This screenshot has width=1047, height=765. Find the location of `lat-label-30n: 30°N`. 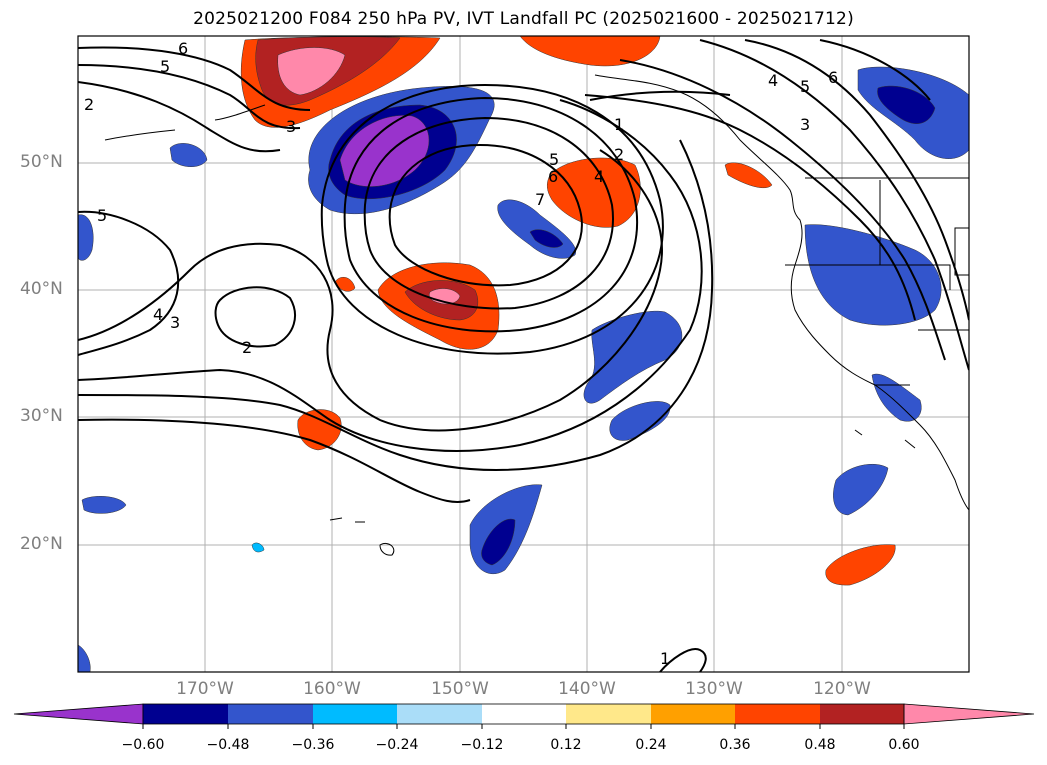

lat-label-30n: 30°N is located at coordinates (41, 416).